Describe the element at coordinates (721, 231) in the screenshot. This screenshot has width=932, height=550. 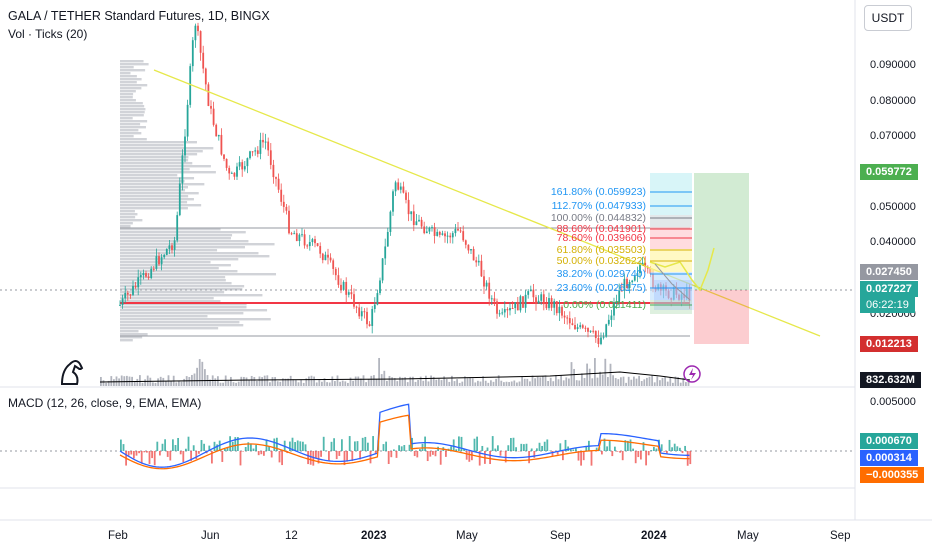
I see `position-target-zone` at that location.